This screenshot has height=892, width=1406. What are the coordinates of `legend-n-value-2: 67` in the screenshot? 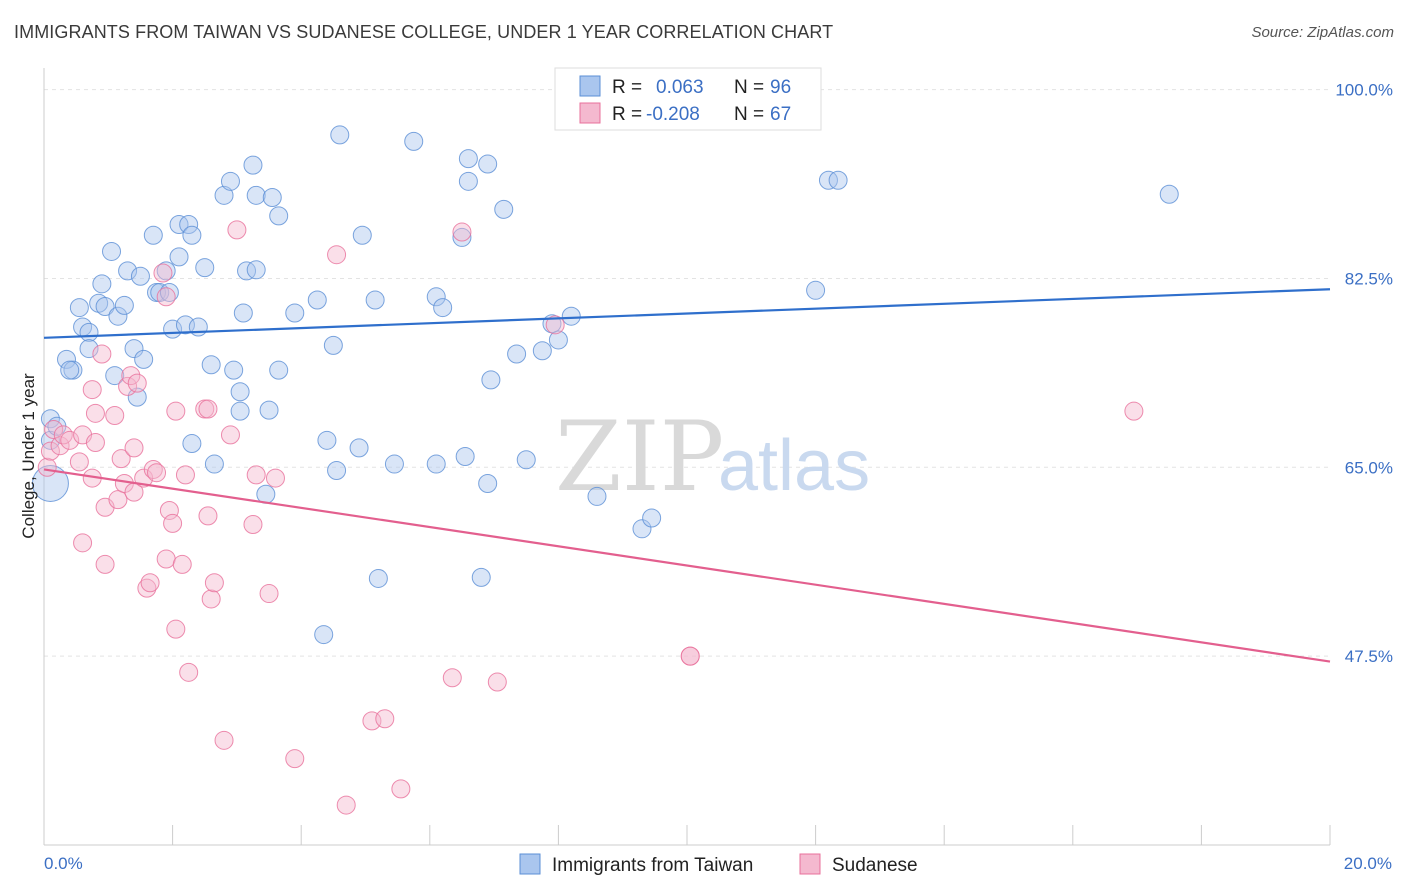 It's located at (780, 114).